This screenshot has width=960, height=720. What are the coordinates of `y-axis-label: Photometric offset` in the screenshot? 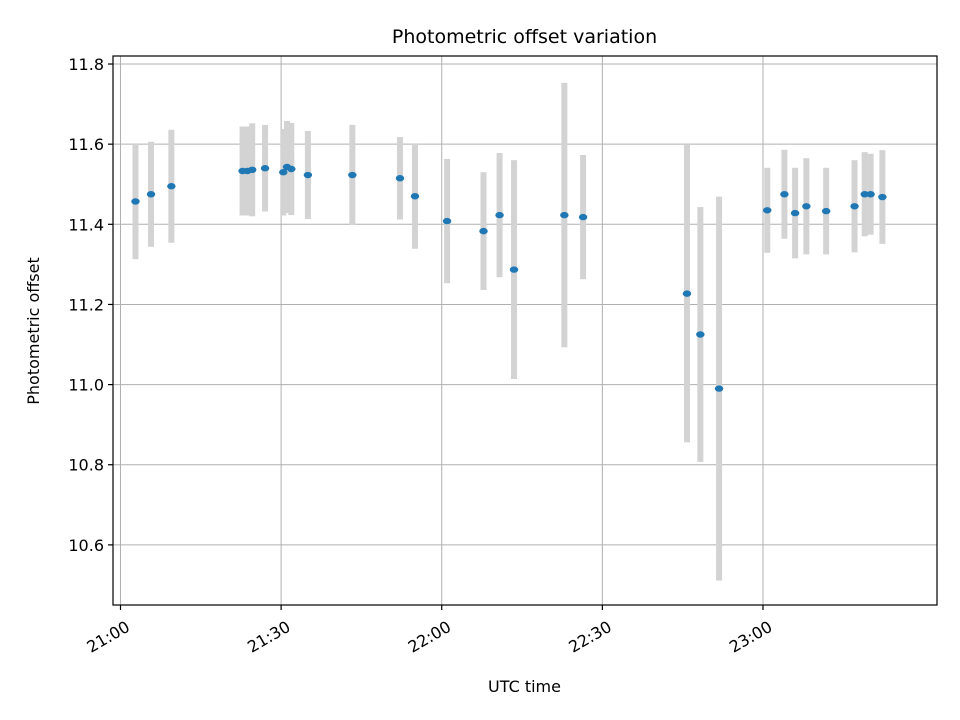 It's located at (33, 331).